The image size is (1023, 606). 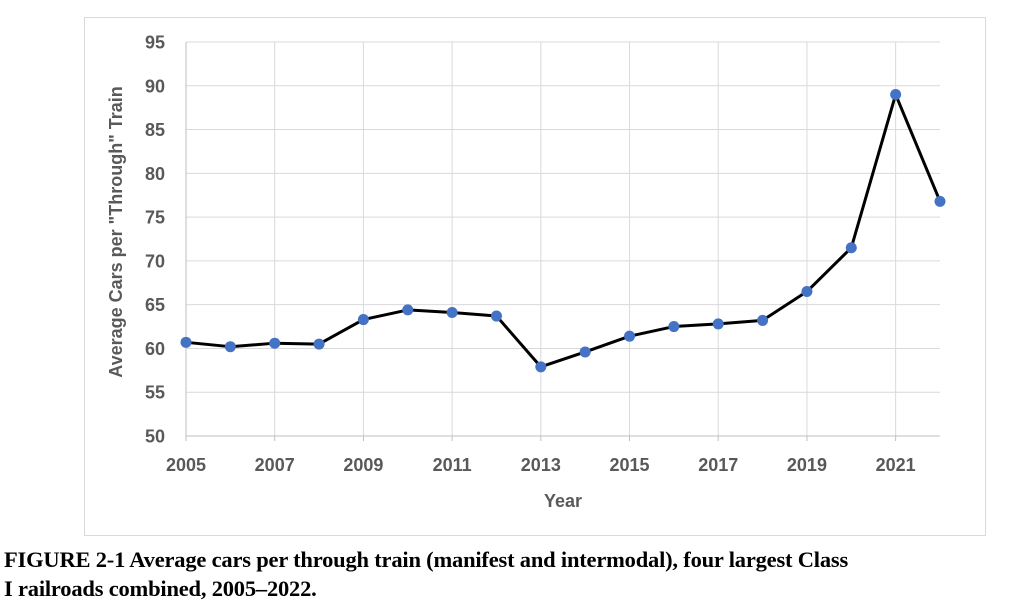 I want to click on x-tick-label: 2007, so click(x=275, y=465).